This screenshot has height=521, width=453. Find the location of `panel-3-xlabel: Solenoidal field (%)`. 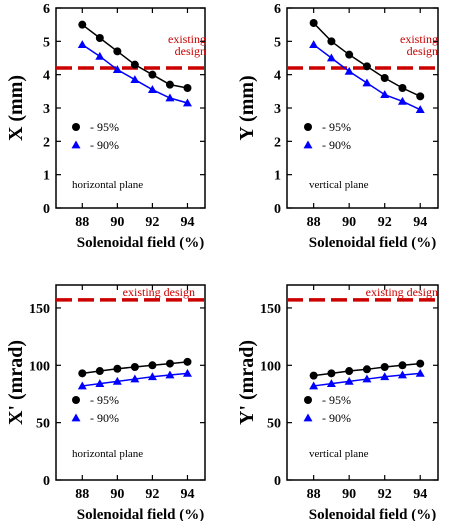

panel-3-xlabel: Solenoidal field (%) is located at coordinates (373, 514).